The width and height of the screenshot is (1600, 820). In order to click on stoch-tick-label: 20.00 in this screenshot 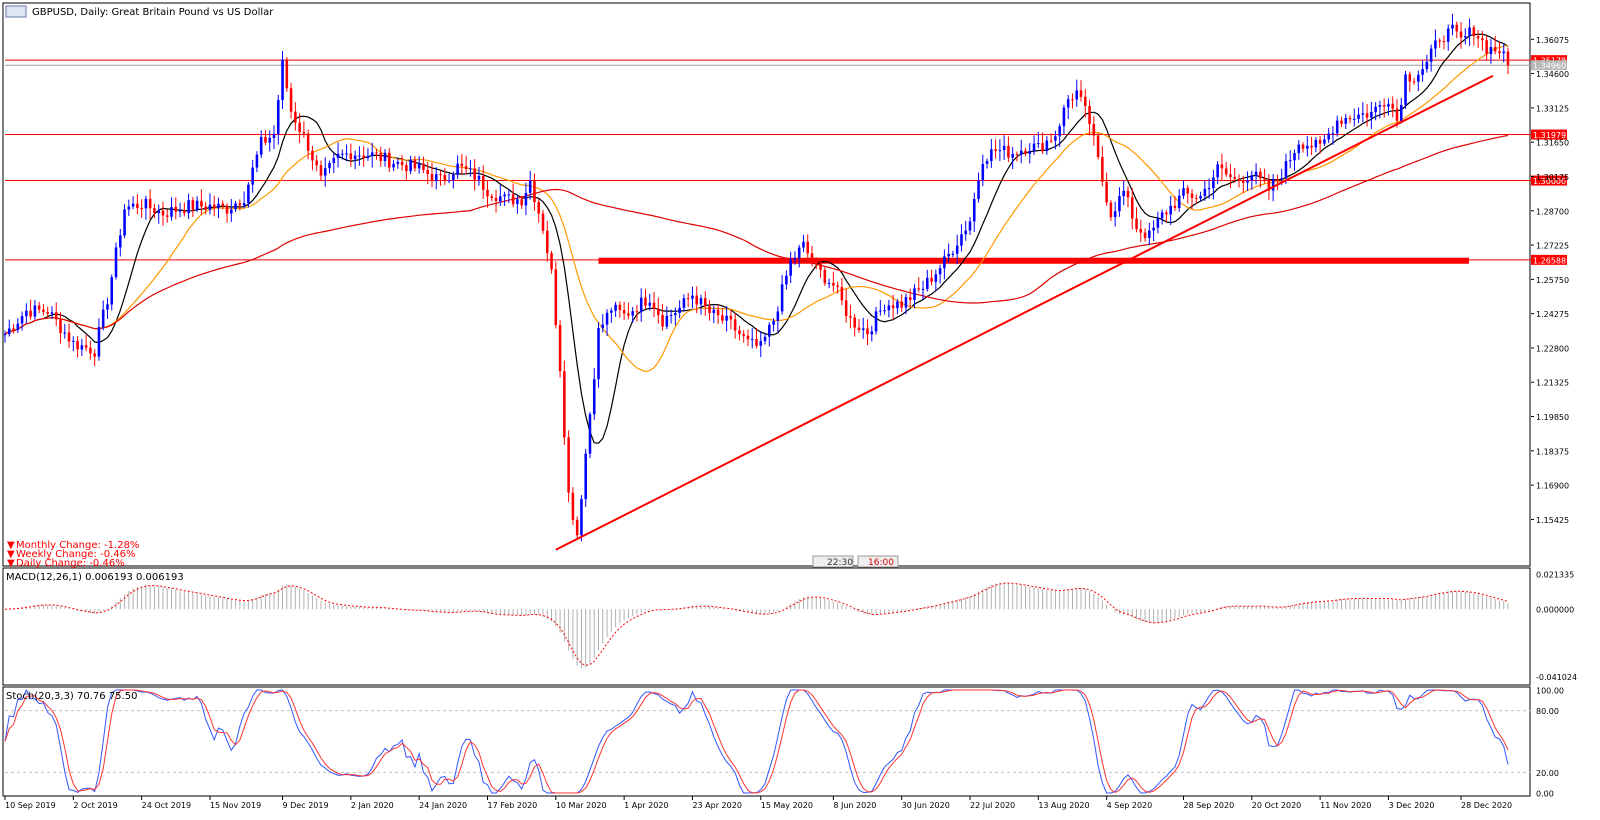, I will do `click(1547, 773)`.